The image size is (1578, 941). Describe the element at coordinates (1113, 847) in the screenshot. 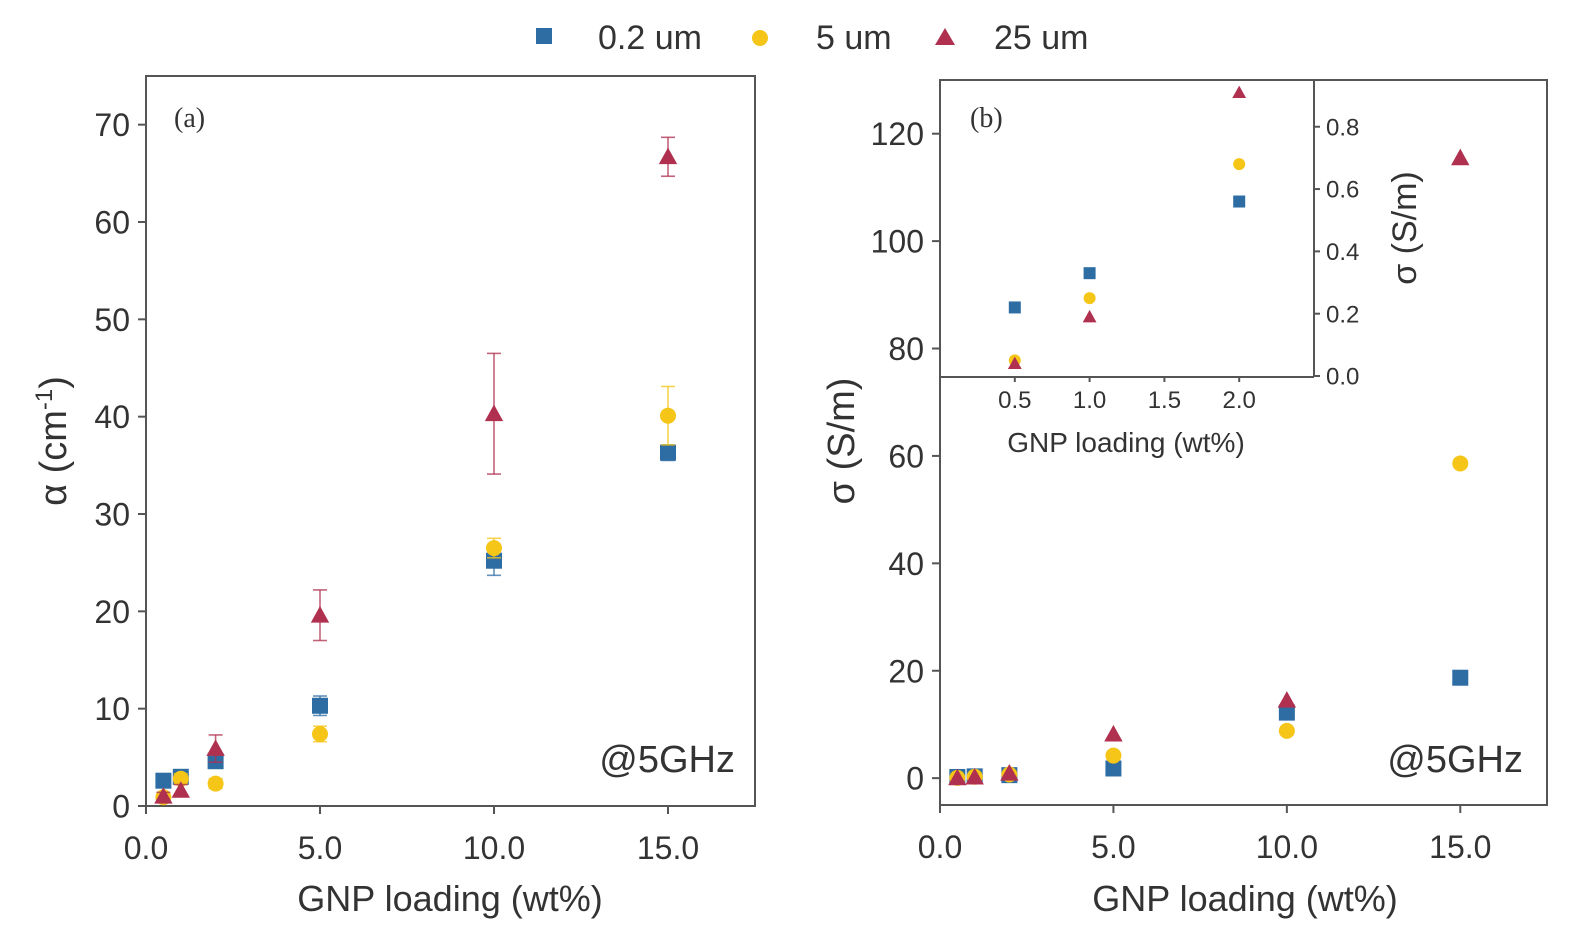

I see `panel-b-x-tick-label: 5.0` at that location.